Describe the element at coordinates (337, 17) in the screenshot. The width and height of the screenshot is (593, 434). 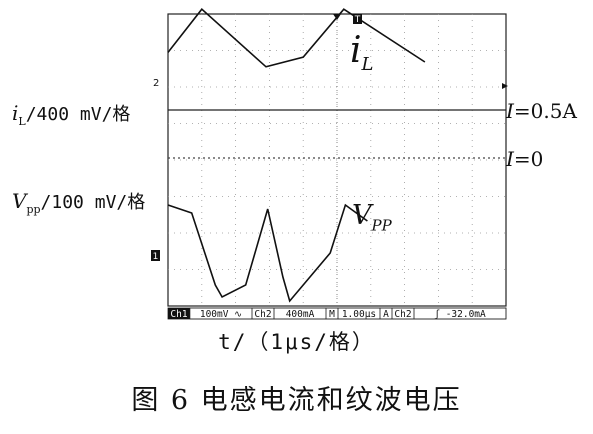
I see `trigger-position-marker` at that location.